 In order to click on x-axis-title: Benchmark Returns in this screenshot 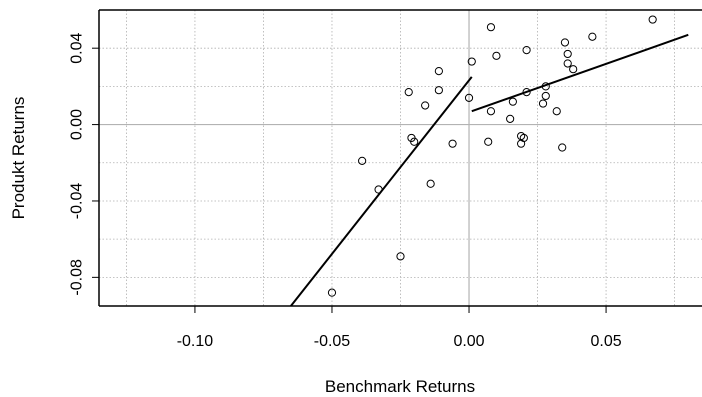, I will do `click(400, 386)`.